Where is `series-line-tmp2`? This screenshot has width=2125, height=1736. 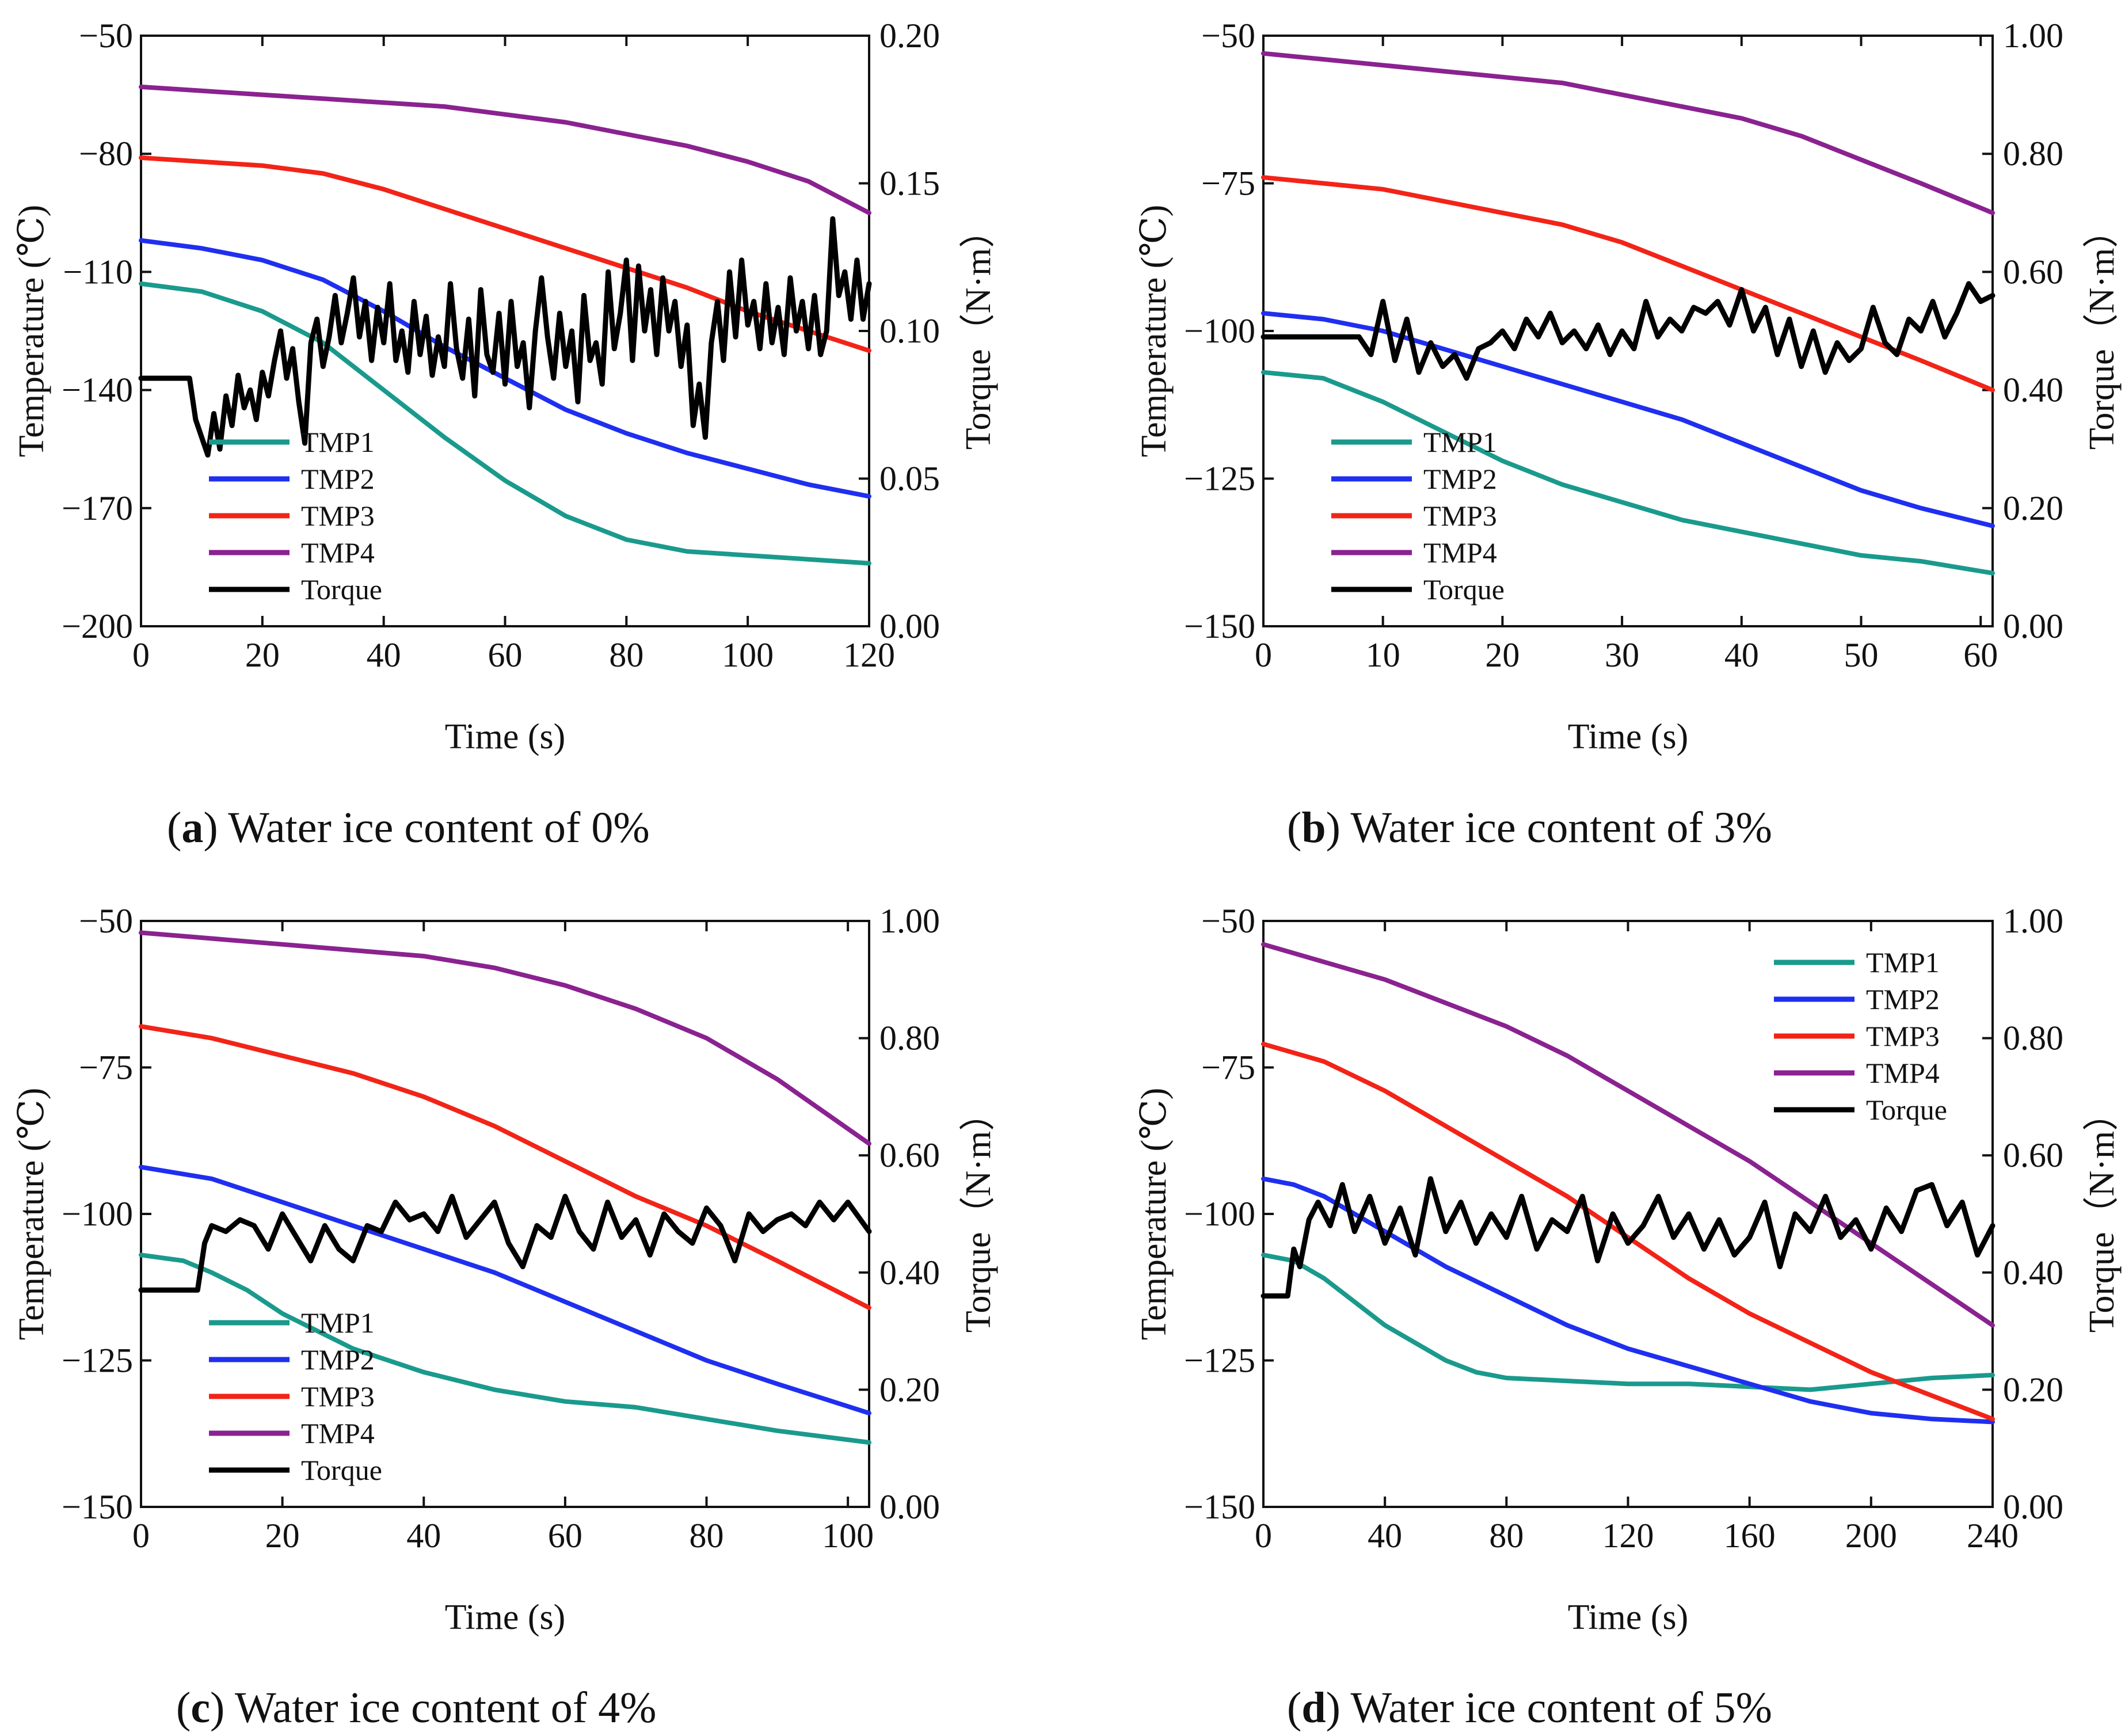 series-line-tmp2 is located at coordinates (1628, 1300).